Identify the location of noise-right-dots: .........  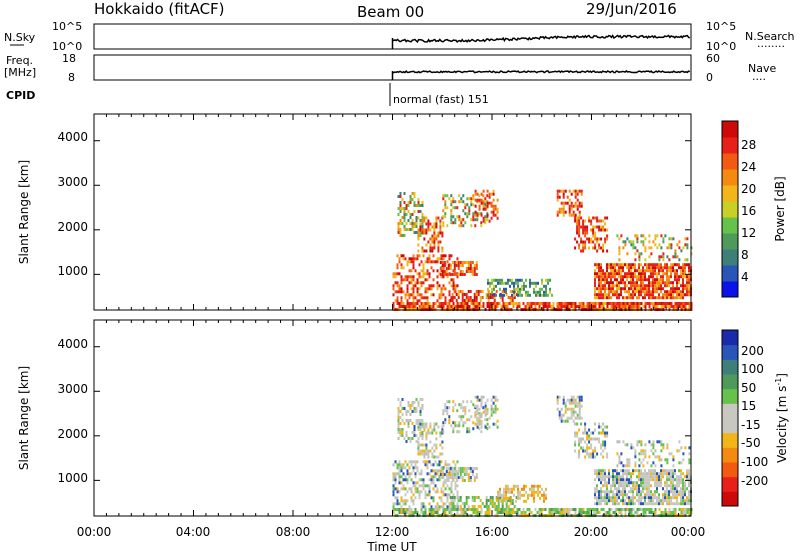
(771, 43).